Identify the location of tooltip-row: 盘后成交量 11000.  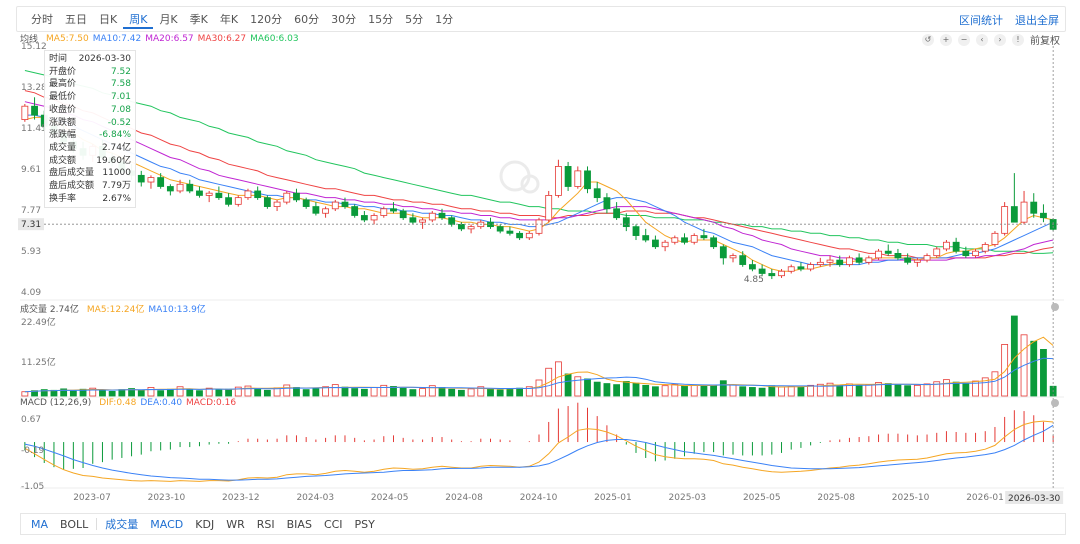
(90, 173).